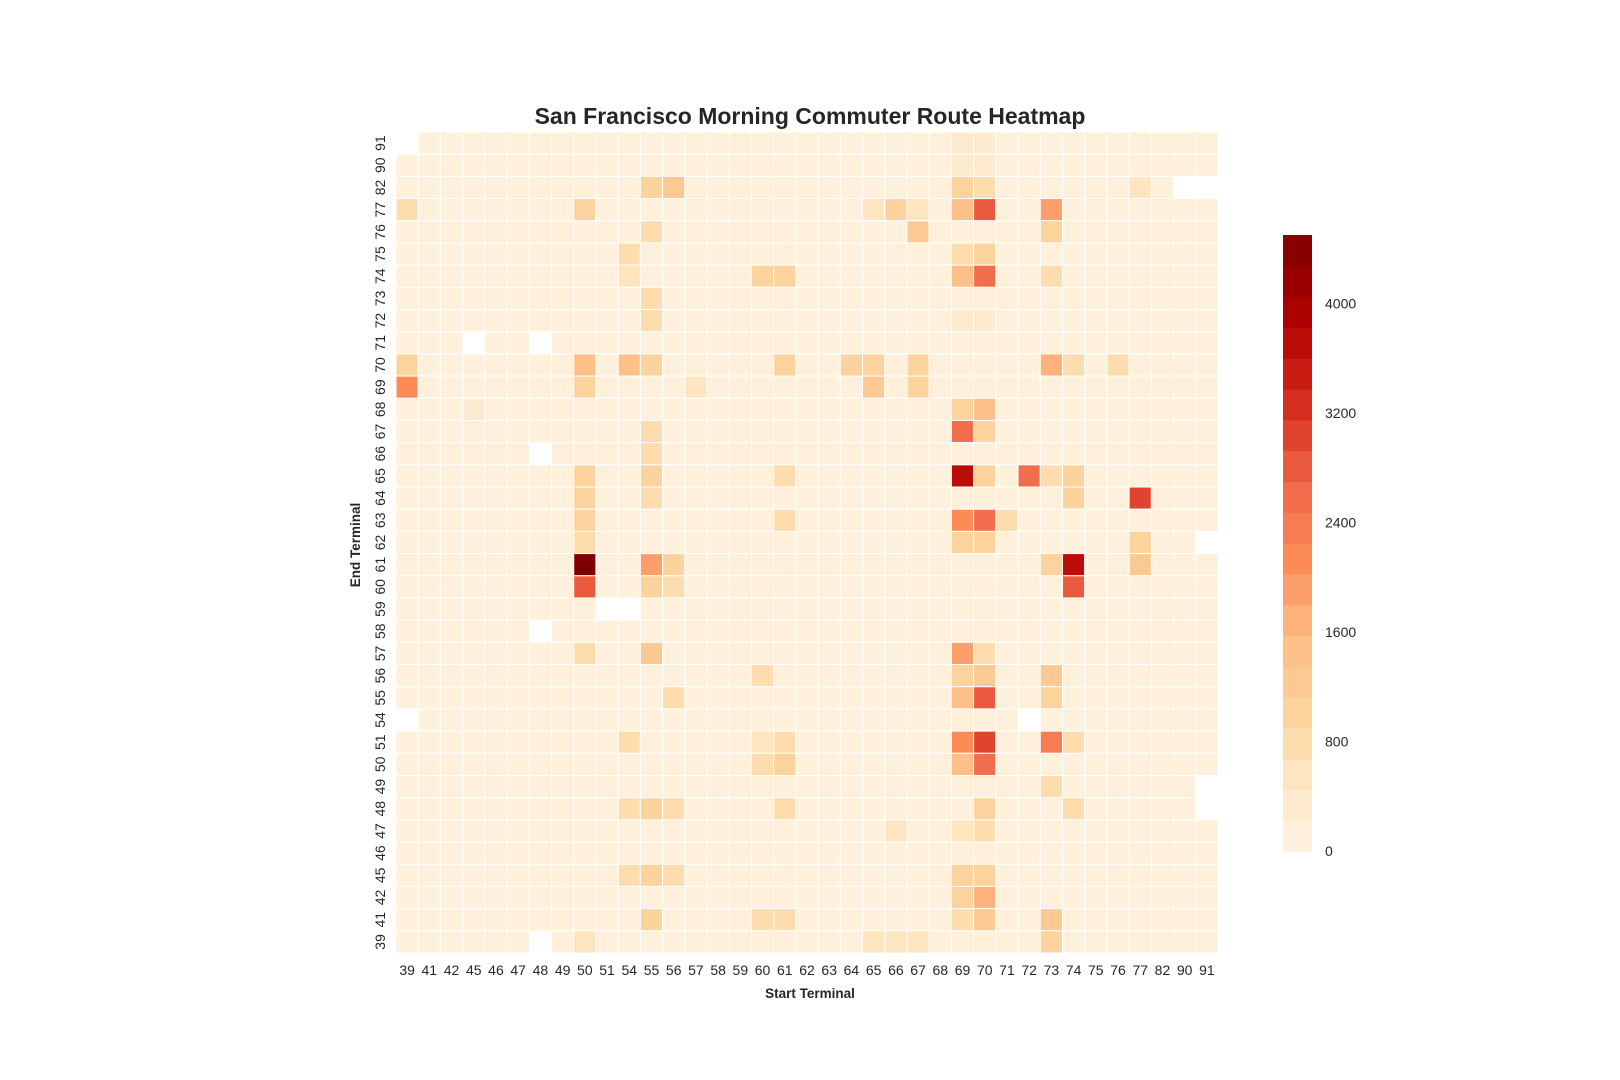 This screenshot has height=1080, width=1620. What do you see at coordinates (1074, 970) in the screenshot?
I see `x-tick-label: 74` at bounding box center [1074, 970].